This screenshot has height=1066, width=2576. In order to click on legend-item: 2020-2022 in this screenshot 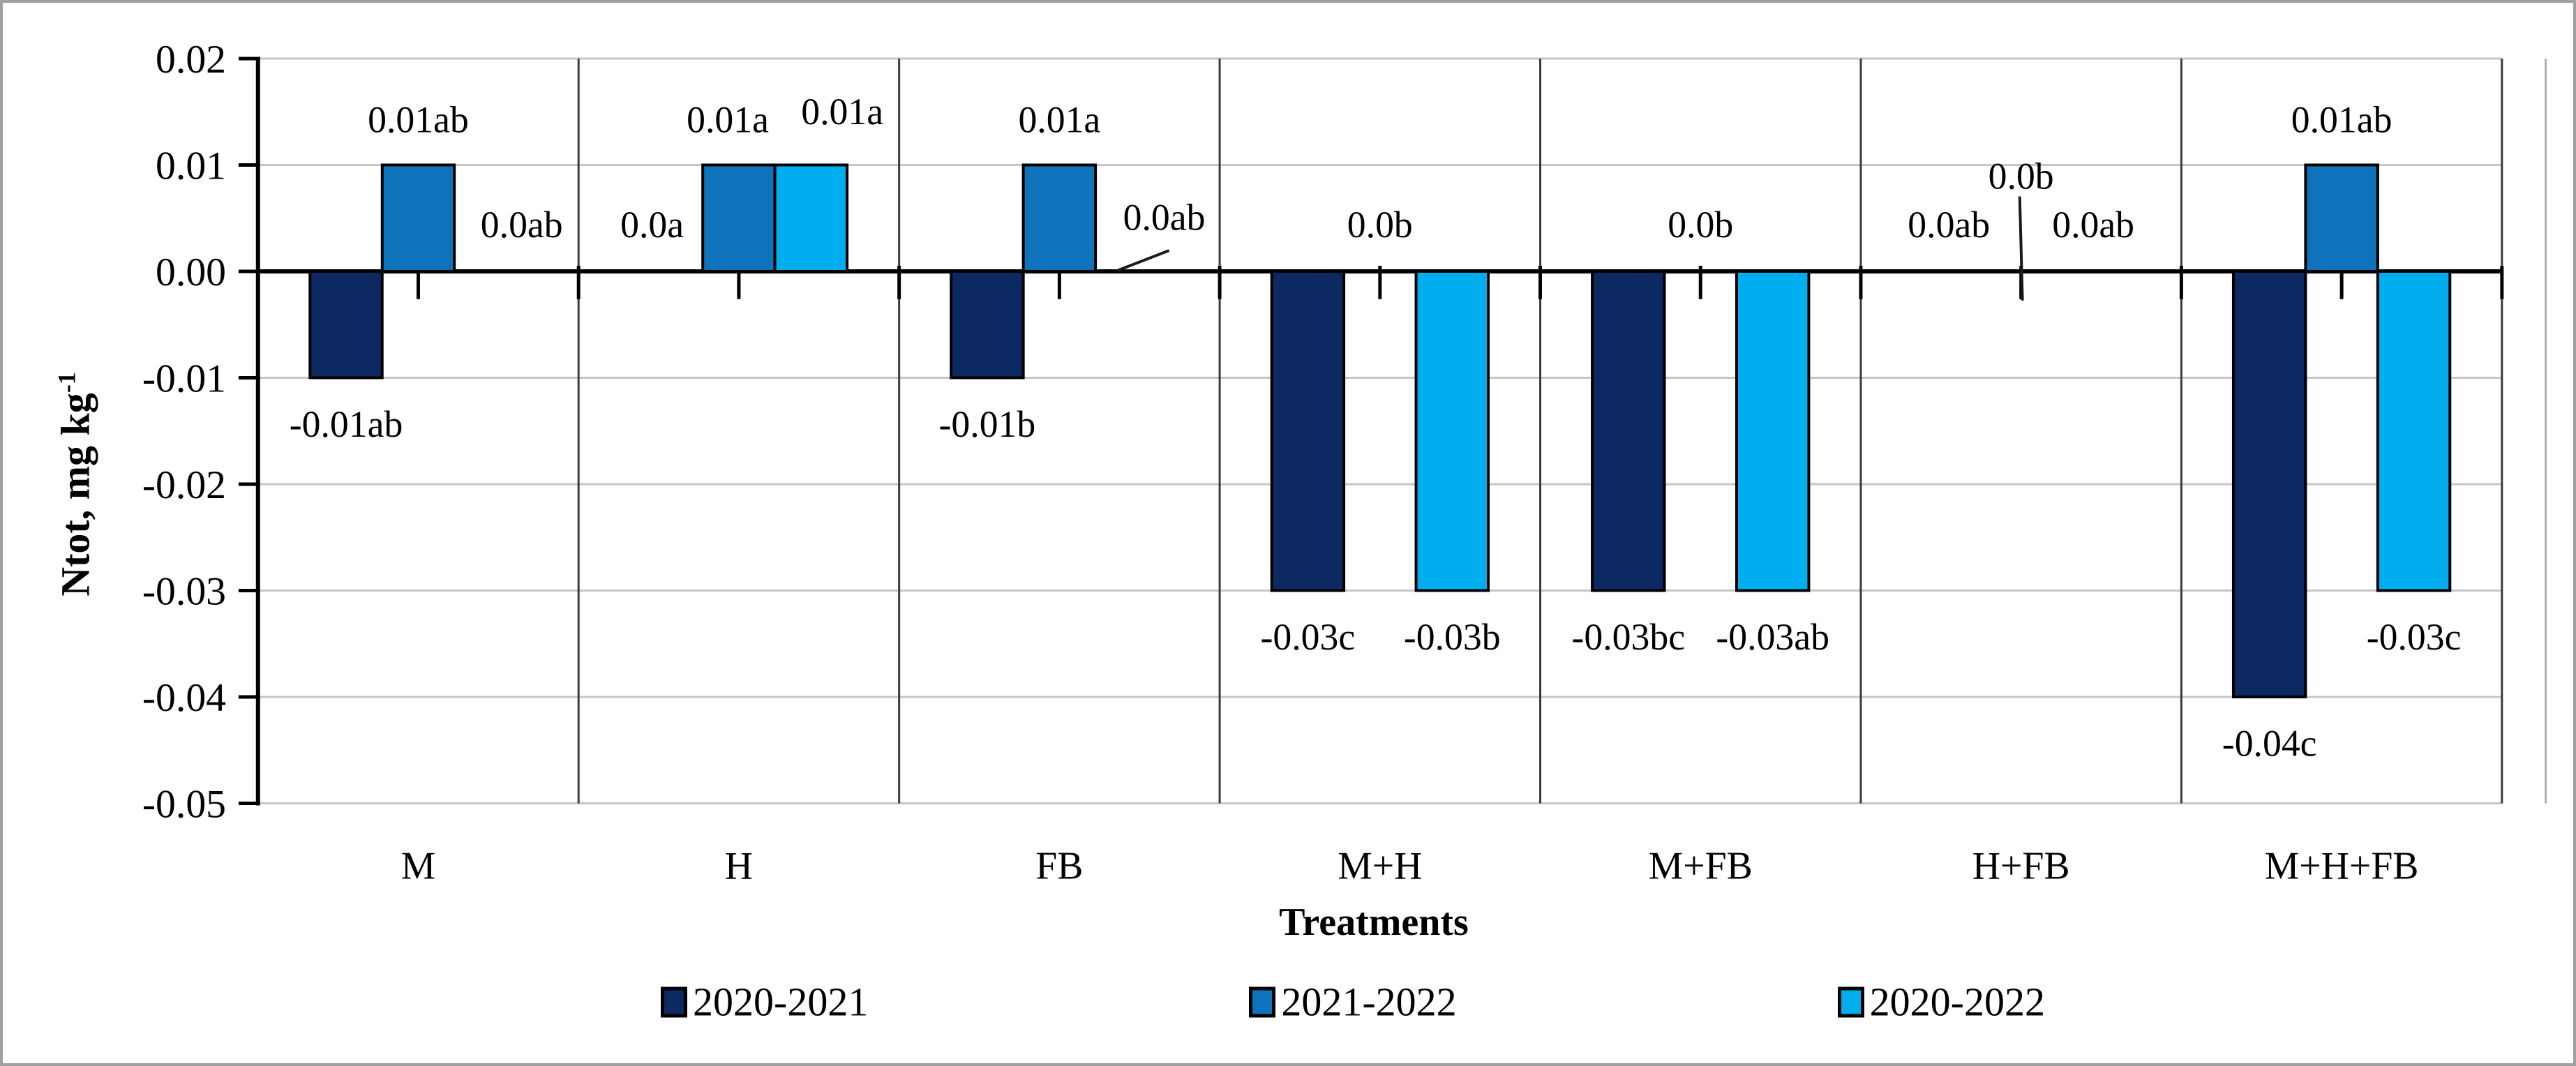, I will do `click(1941, 1002)`.